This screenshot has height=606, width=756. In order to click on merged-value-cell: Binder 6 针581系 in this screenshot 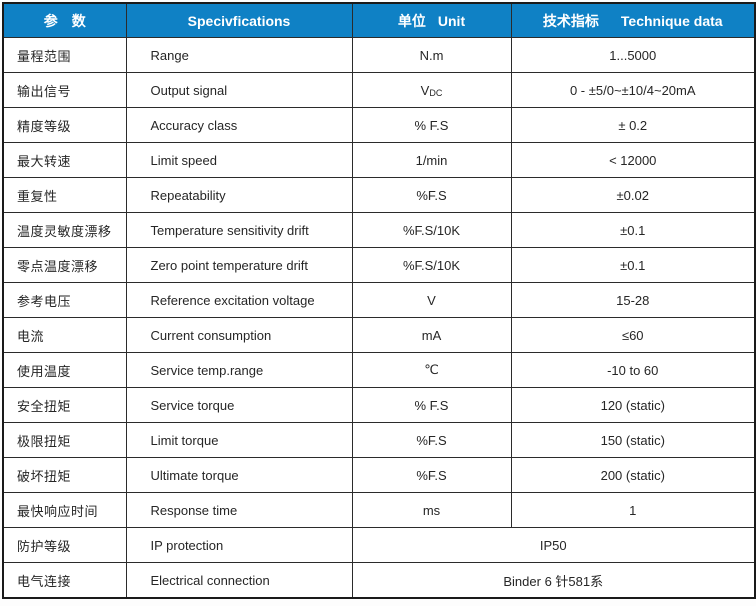, I will do `click(553, 580)`.